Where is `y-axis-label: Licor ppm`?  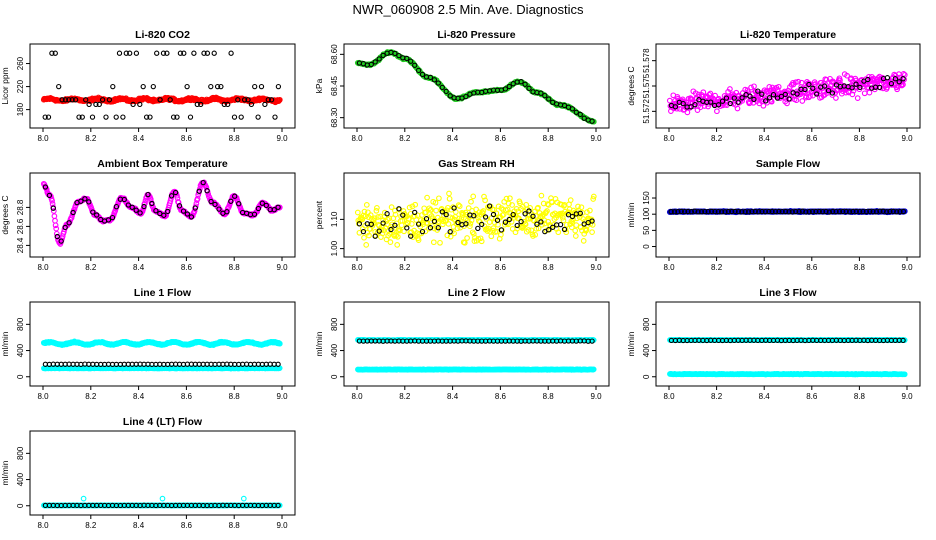 y-axis-label: Licor ppm is located at coordinates (5, 85).